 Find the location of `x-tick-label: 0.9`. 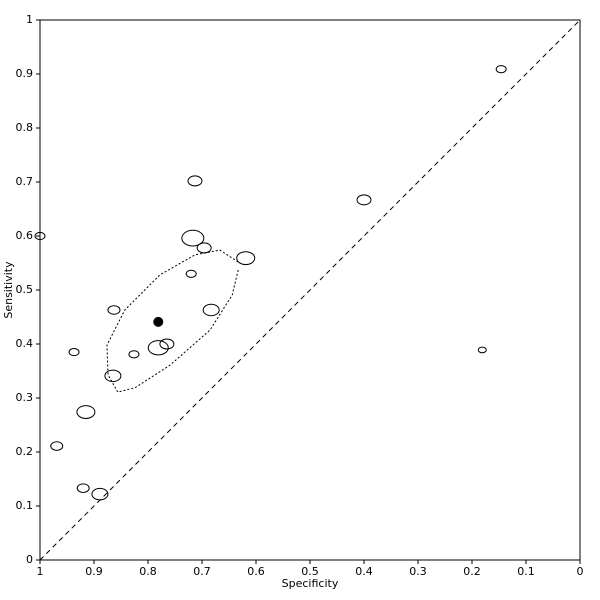

x-tick-label: 0.9 is located at coordinates (94, 571).